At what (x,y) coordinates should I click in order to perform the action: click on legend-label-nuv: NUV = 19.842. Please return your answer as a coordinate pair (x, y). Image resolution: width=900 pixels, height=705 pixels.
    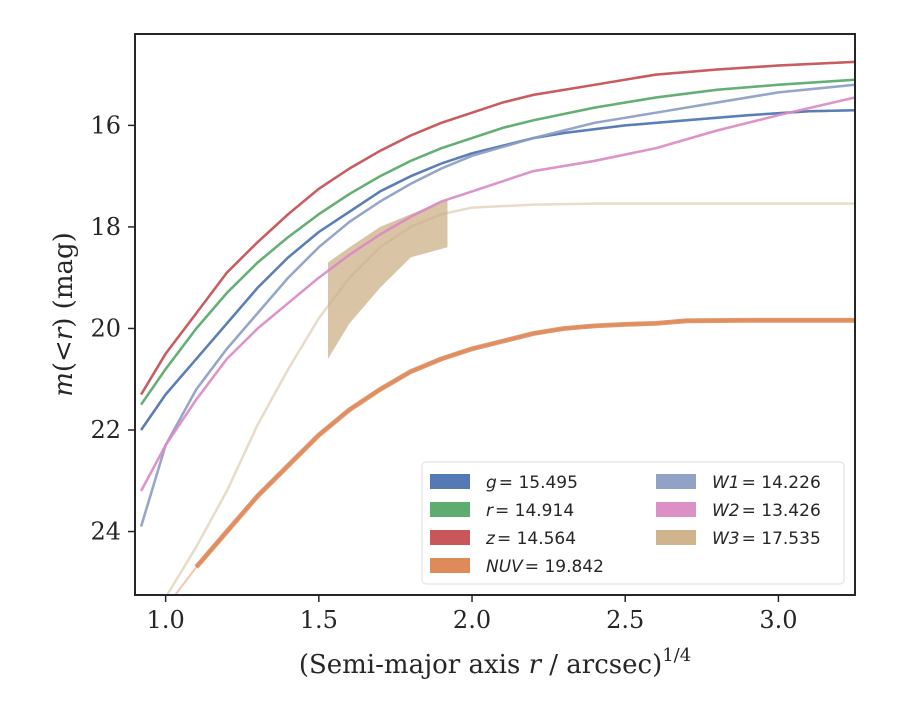
    Looking at the image, I should click on (545, 567).